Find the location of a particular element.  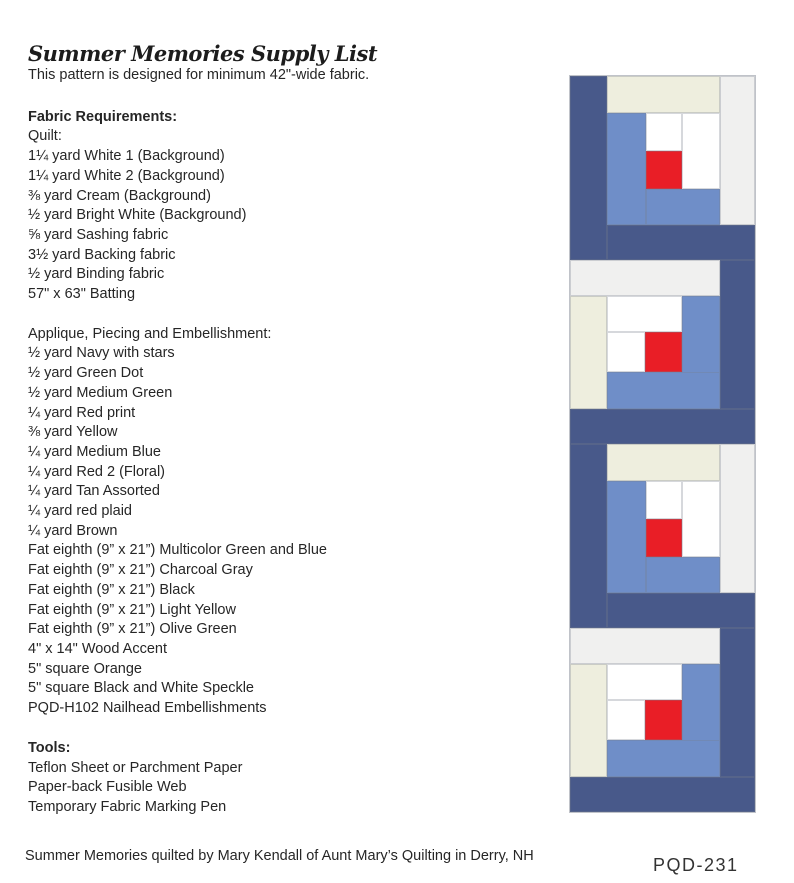

supply-item: Fat eighth (9” x 21”) Black is located at coordinates (111, 589).